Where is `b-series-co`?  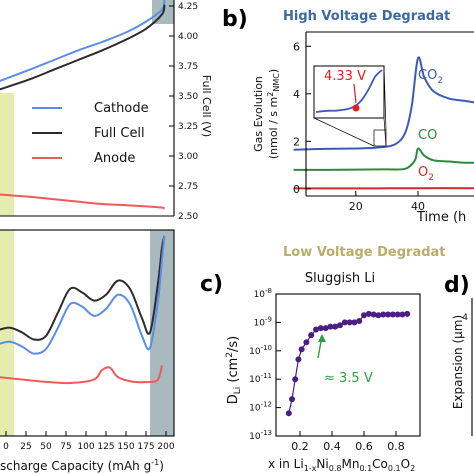 b-series-co is located at coordinates (383, 159).